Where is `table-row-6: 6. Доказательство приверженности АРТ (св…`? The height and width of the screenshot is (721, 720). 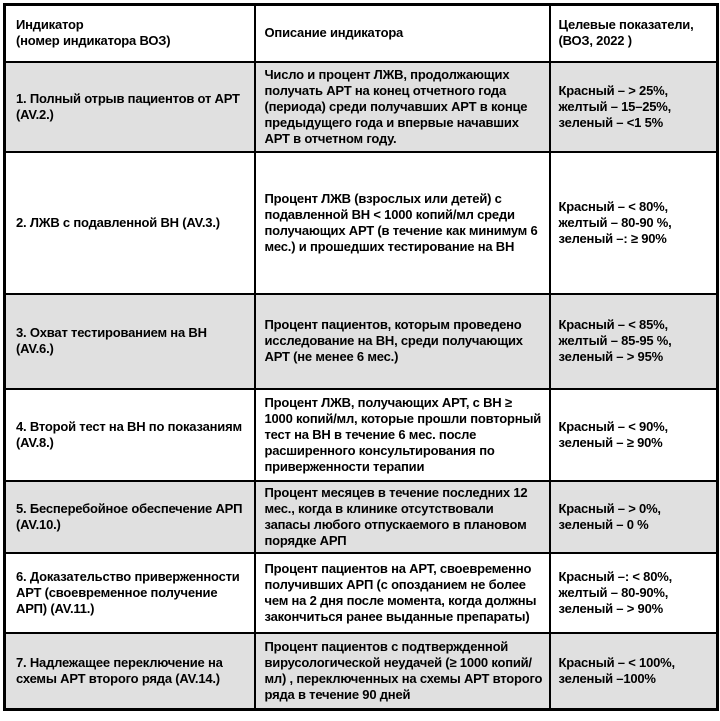
table-row-6: 6. Доказательство приверженности АРТ (св… is located at coordinates (361, 592).